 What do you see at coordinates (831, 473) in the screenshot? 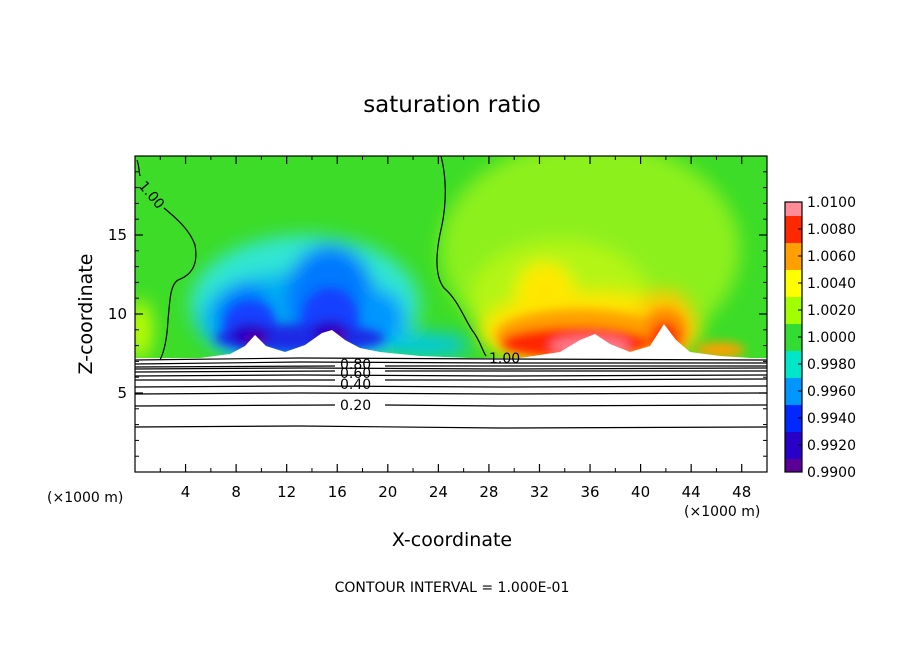
I see `colorbar-label: 0.9900` at bounding box center [831, 473].